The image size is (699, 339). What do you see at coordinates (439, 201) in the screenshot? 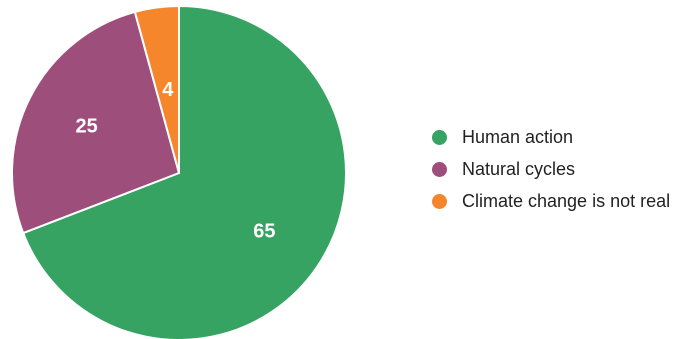
I see `legend-swatch-climate-not-real` at bounding box center [439, 201].